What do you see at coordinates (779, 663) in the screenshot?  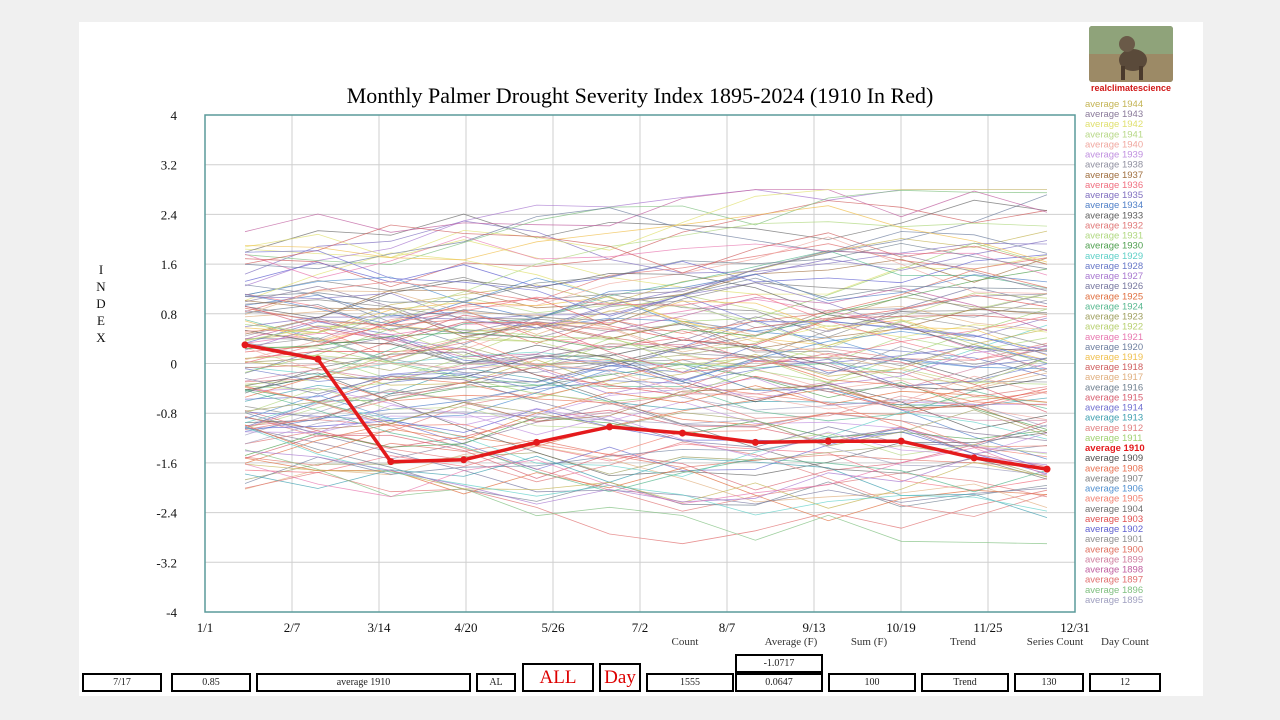 I see `average-top-value: -1.0717` at bounding box center [779, 663].